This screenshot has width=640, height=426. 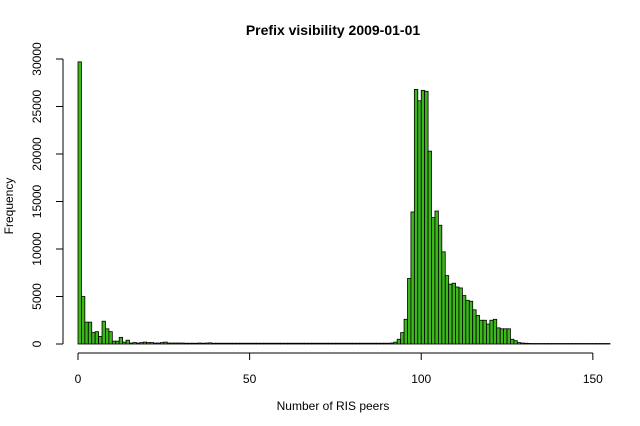 What do you see at coordinates (421, 379) in the screenshot?
I see `x-tick-label: 100` at bounding box center [421, 379].